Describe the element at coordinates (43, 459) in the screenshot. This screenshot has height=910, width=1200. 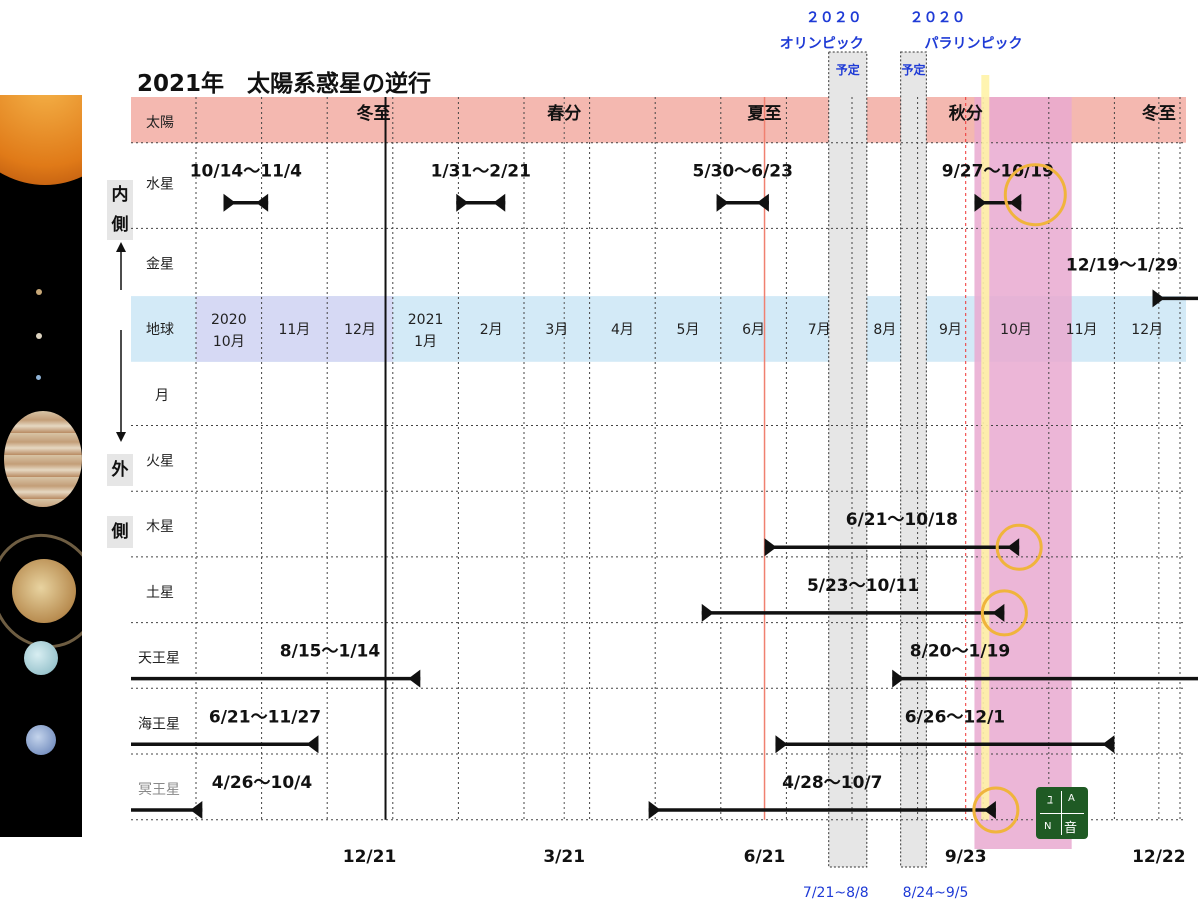
I see `jupiter-image` at that location.